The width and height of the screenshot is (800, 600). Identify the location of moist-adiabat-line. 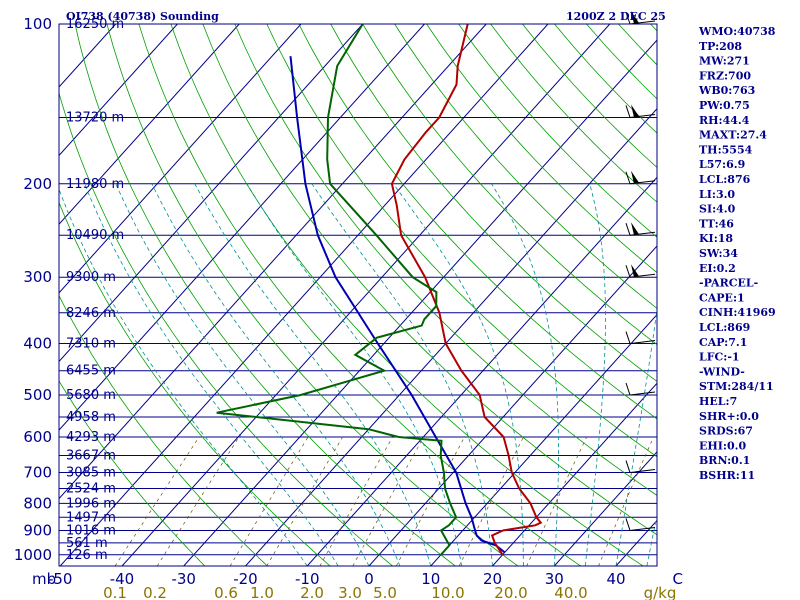
(402, 374).